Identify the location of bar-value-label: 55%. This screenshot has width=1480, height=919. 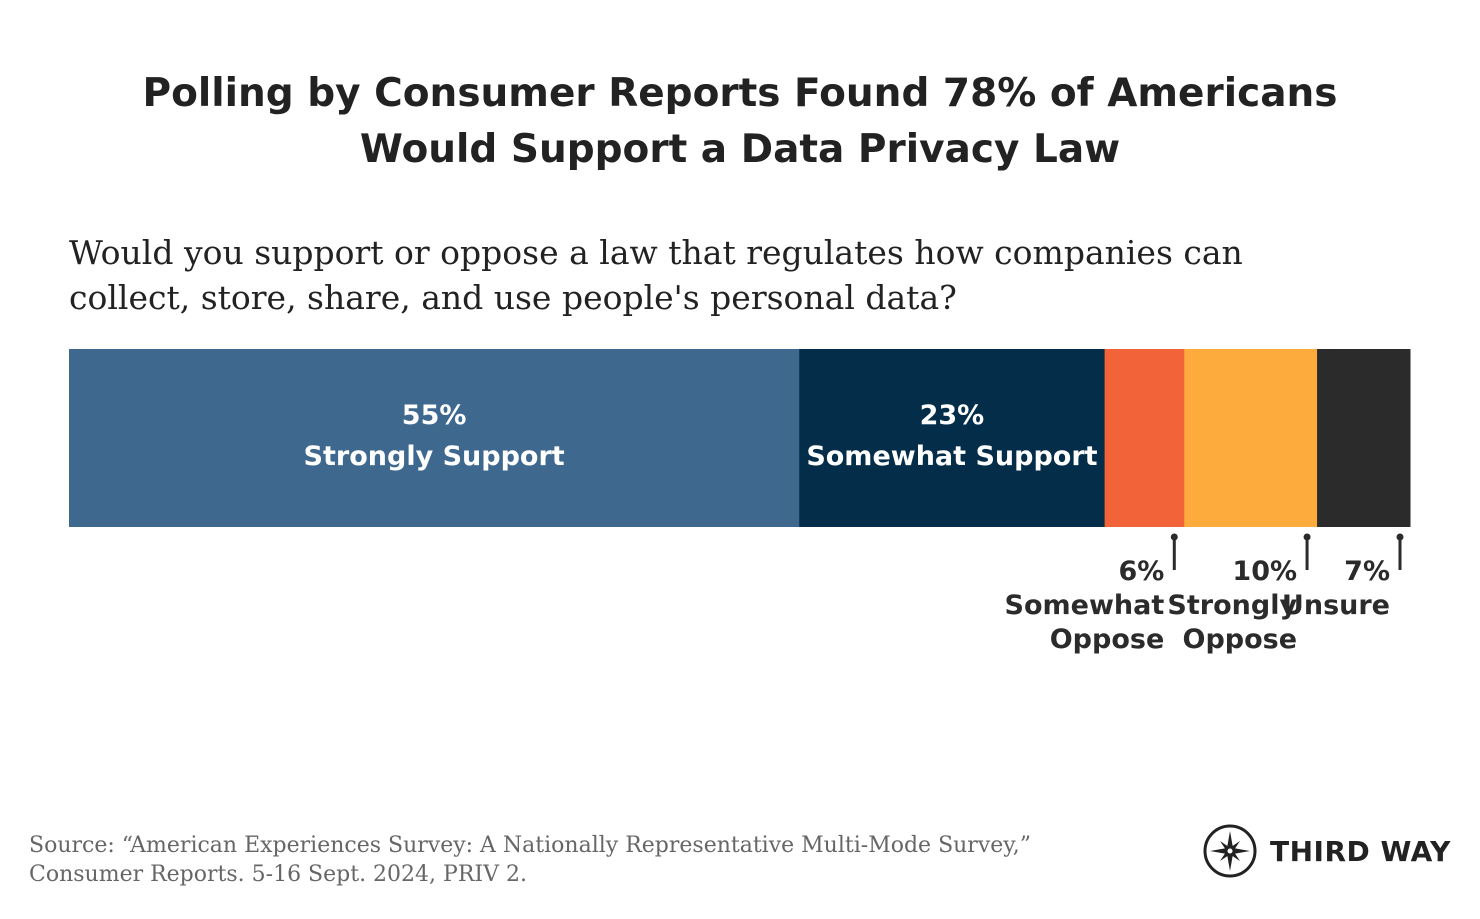
(434, 415).